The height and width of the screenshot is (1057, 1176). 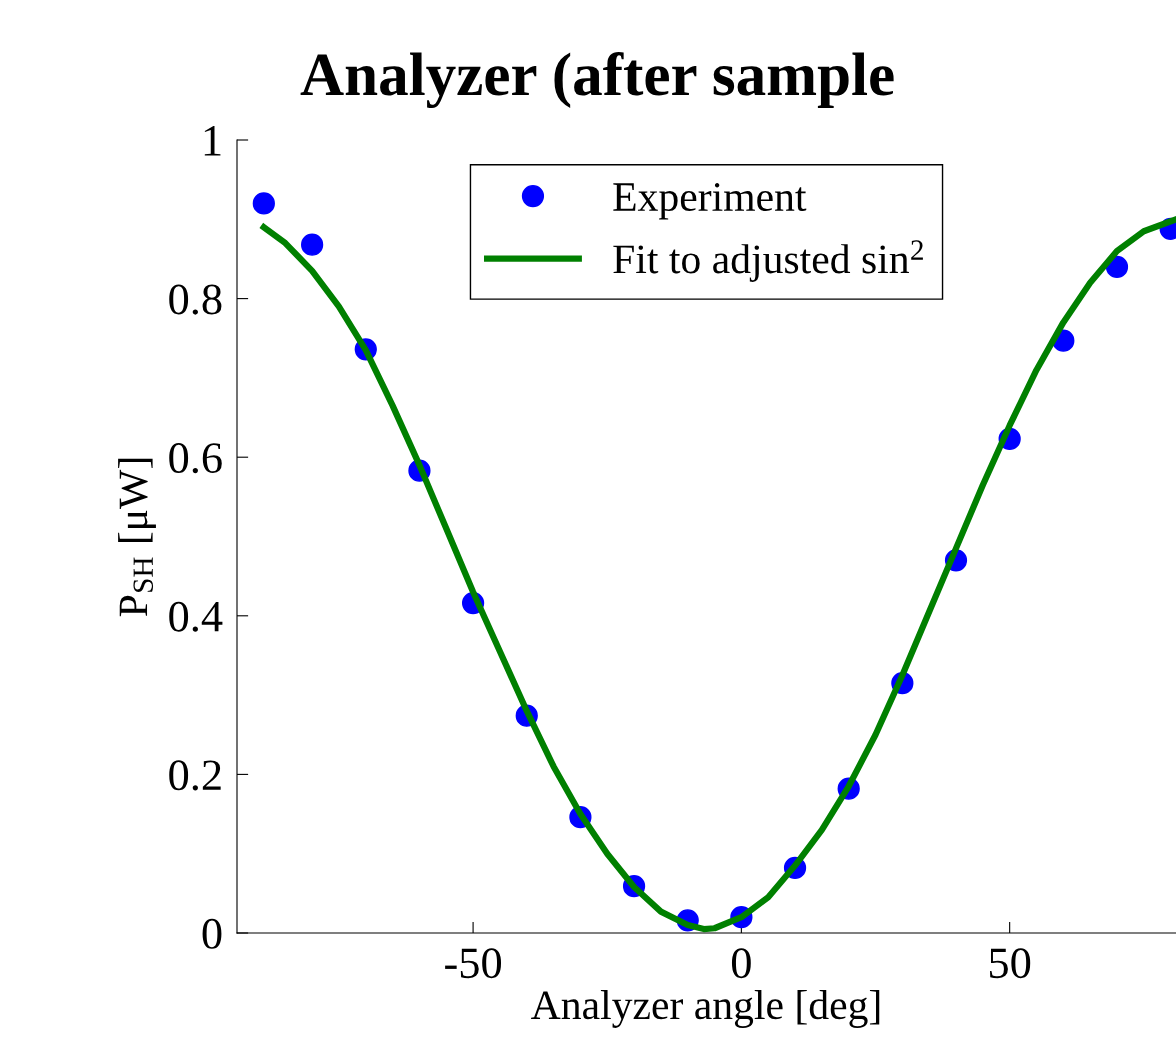 What do you see at coordinates (212, 141) in the screenshot?
I see `y-tick-label: 1` at bounding box center [212, 141].